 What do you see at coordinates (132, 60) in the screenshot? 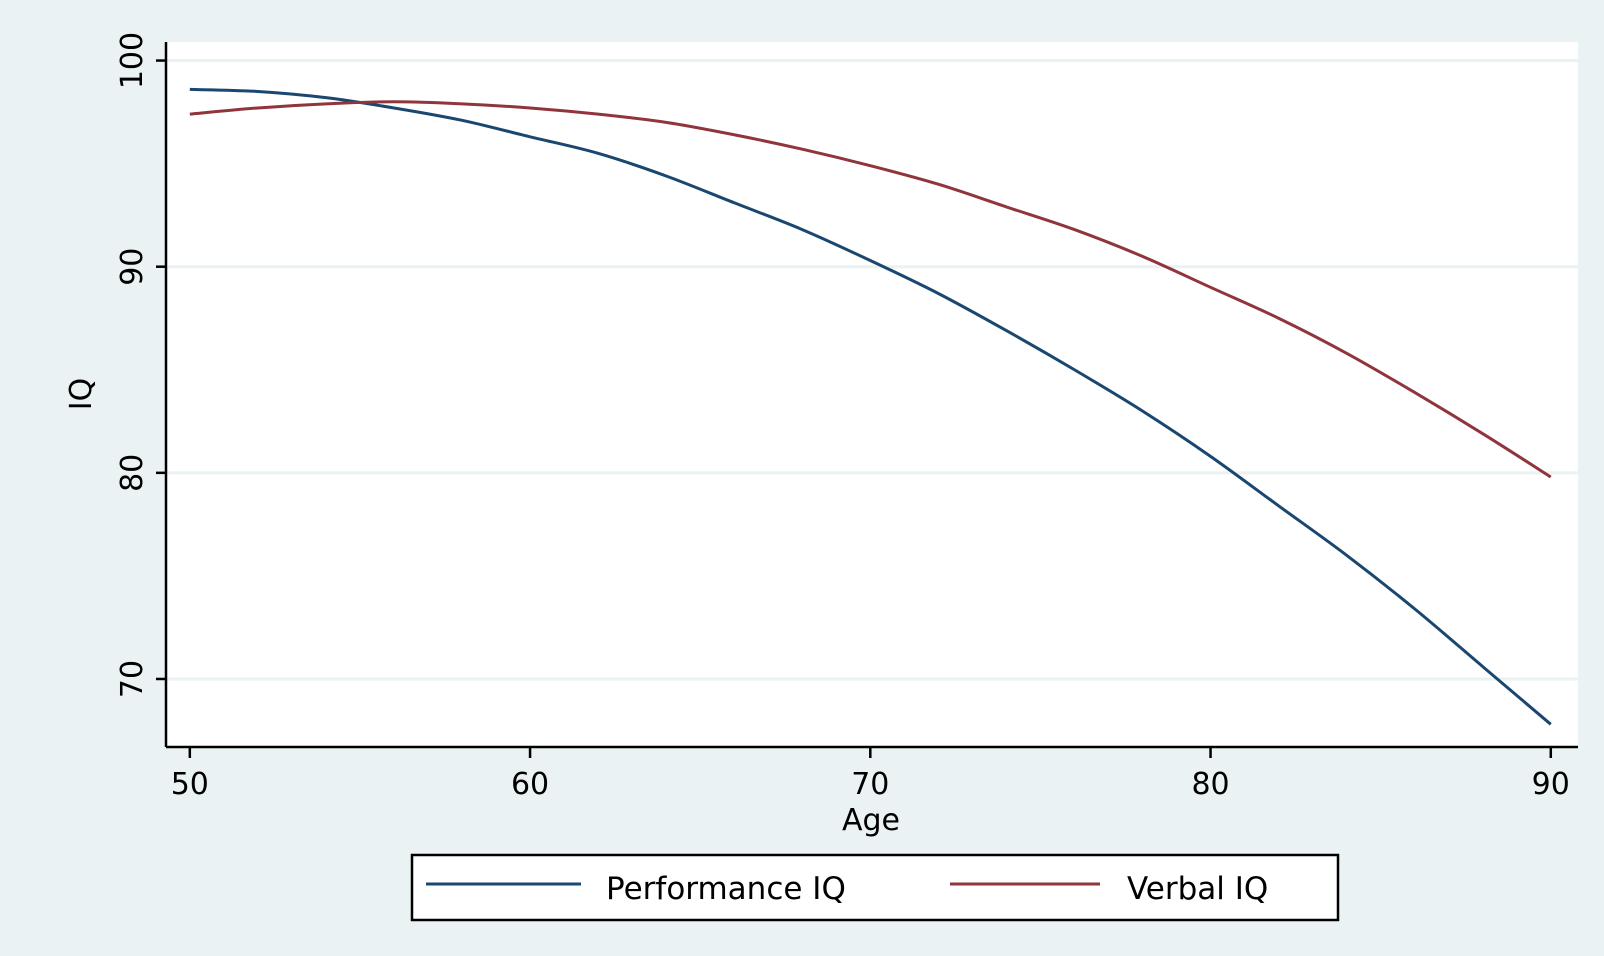
I see `y-tick-label: 100` at bounding box center [132, 60].